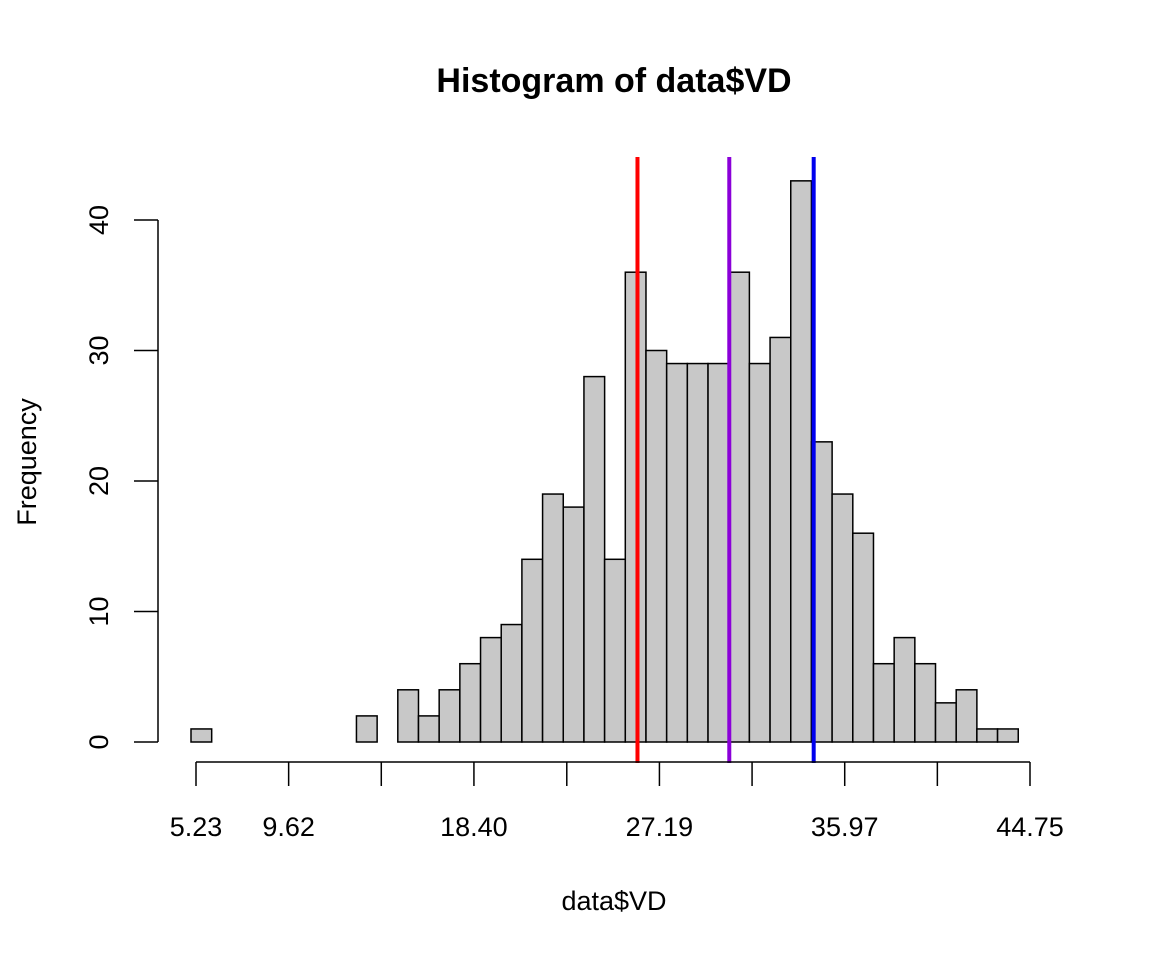 The image size is (1152, 960). Describe the element at coordinates (617, 801) in the screenshot. I see `x-axis: 5.23 9.62 18.40 27.19 35.97 44.75` at that location.